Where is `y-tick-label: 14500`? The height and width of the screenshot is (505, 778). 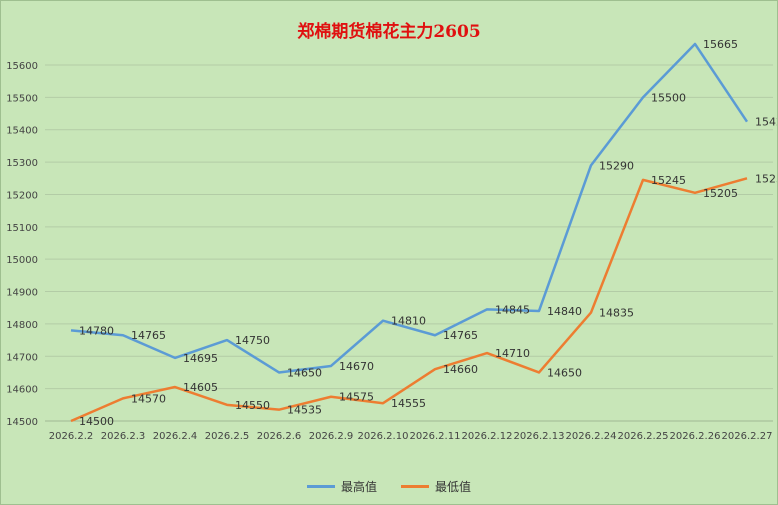 y-tick-label: 14500 is located at coordinates (22, 422).